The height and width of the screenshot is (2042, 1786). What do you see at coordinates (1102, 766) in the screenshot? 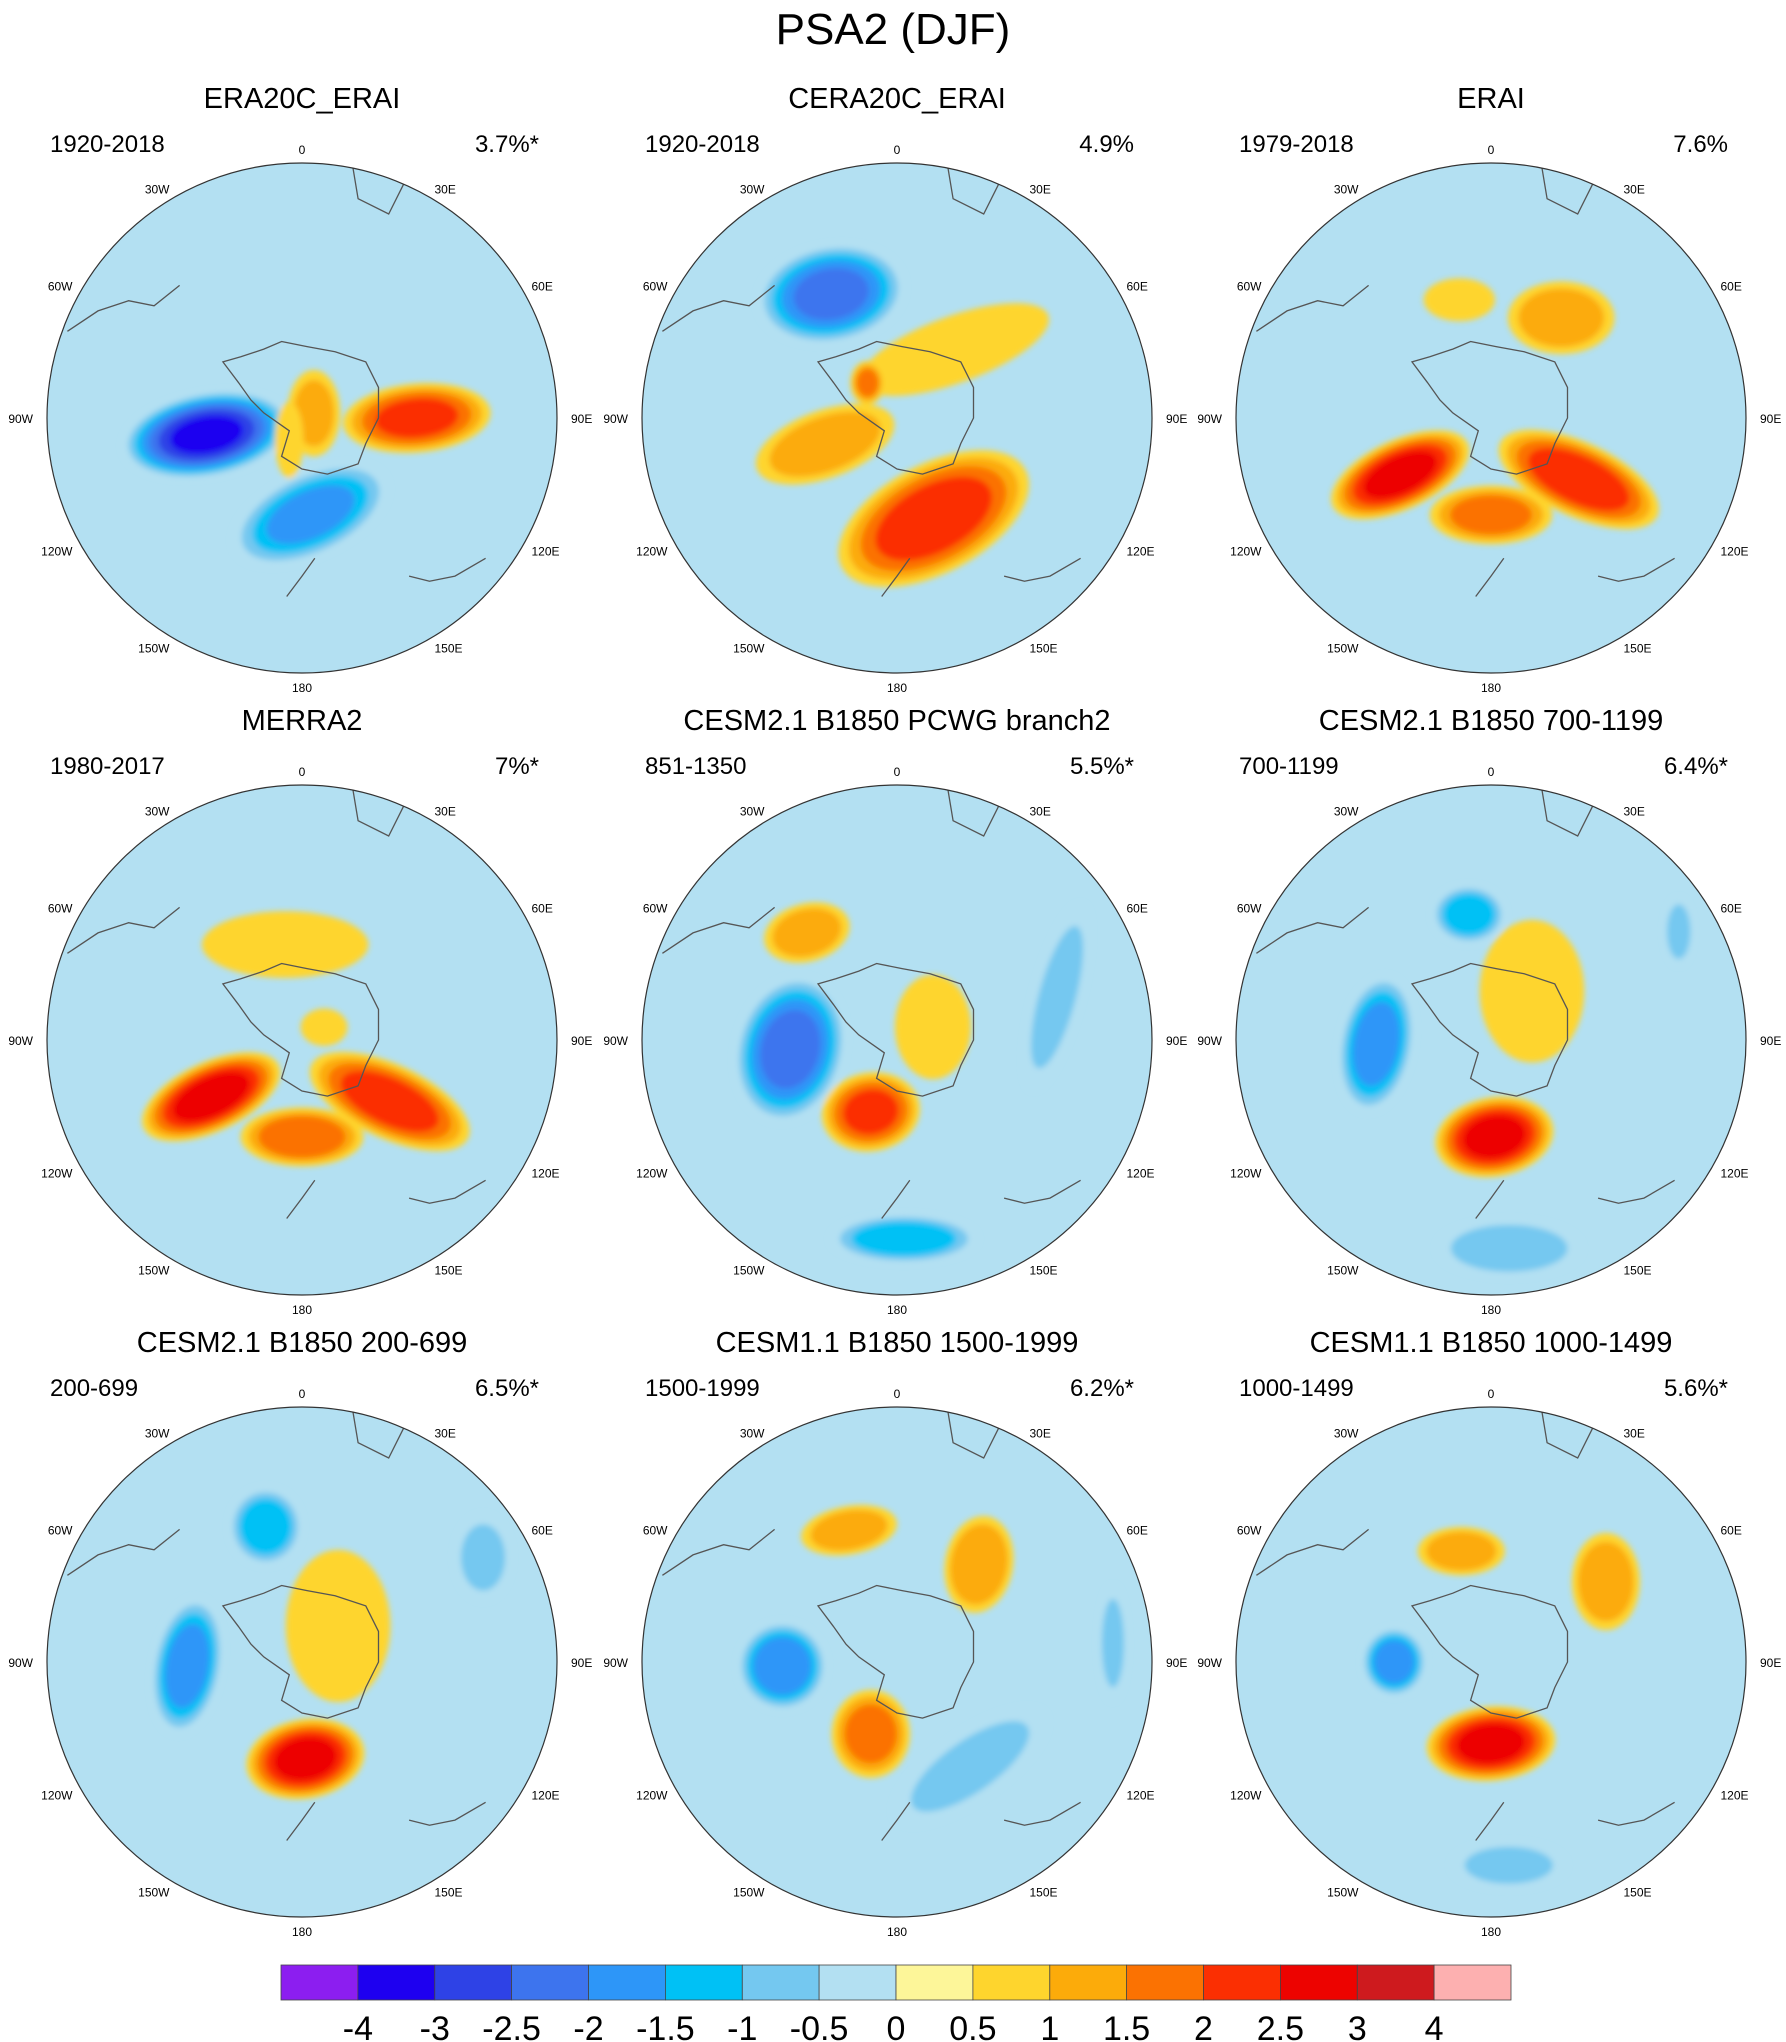
I see `panel-variance: 5.5%*` at bounding box center [1102, 766].